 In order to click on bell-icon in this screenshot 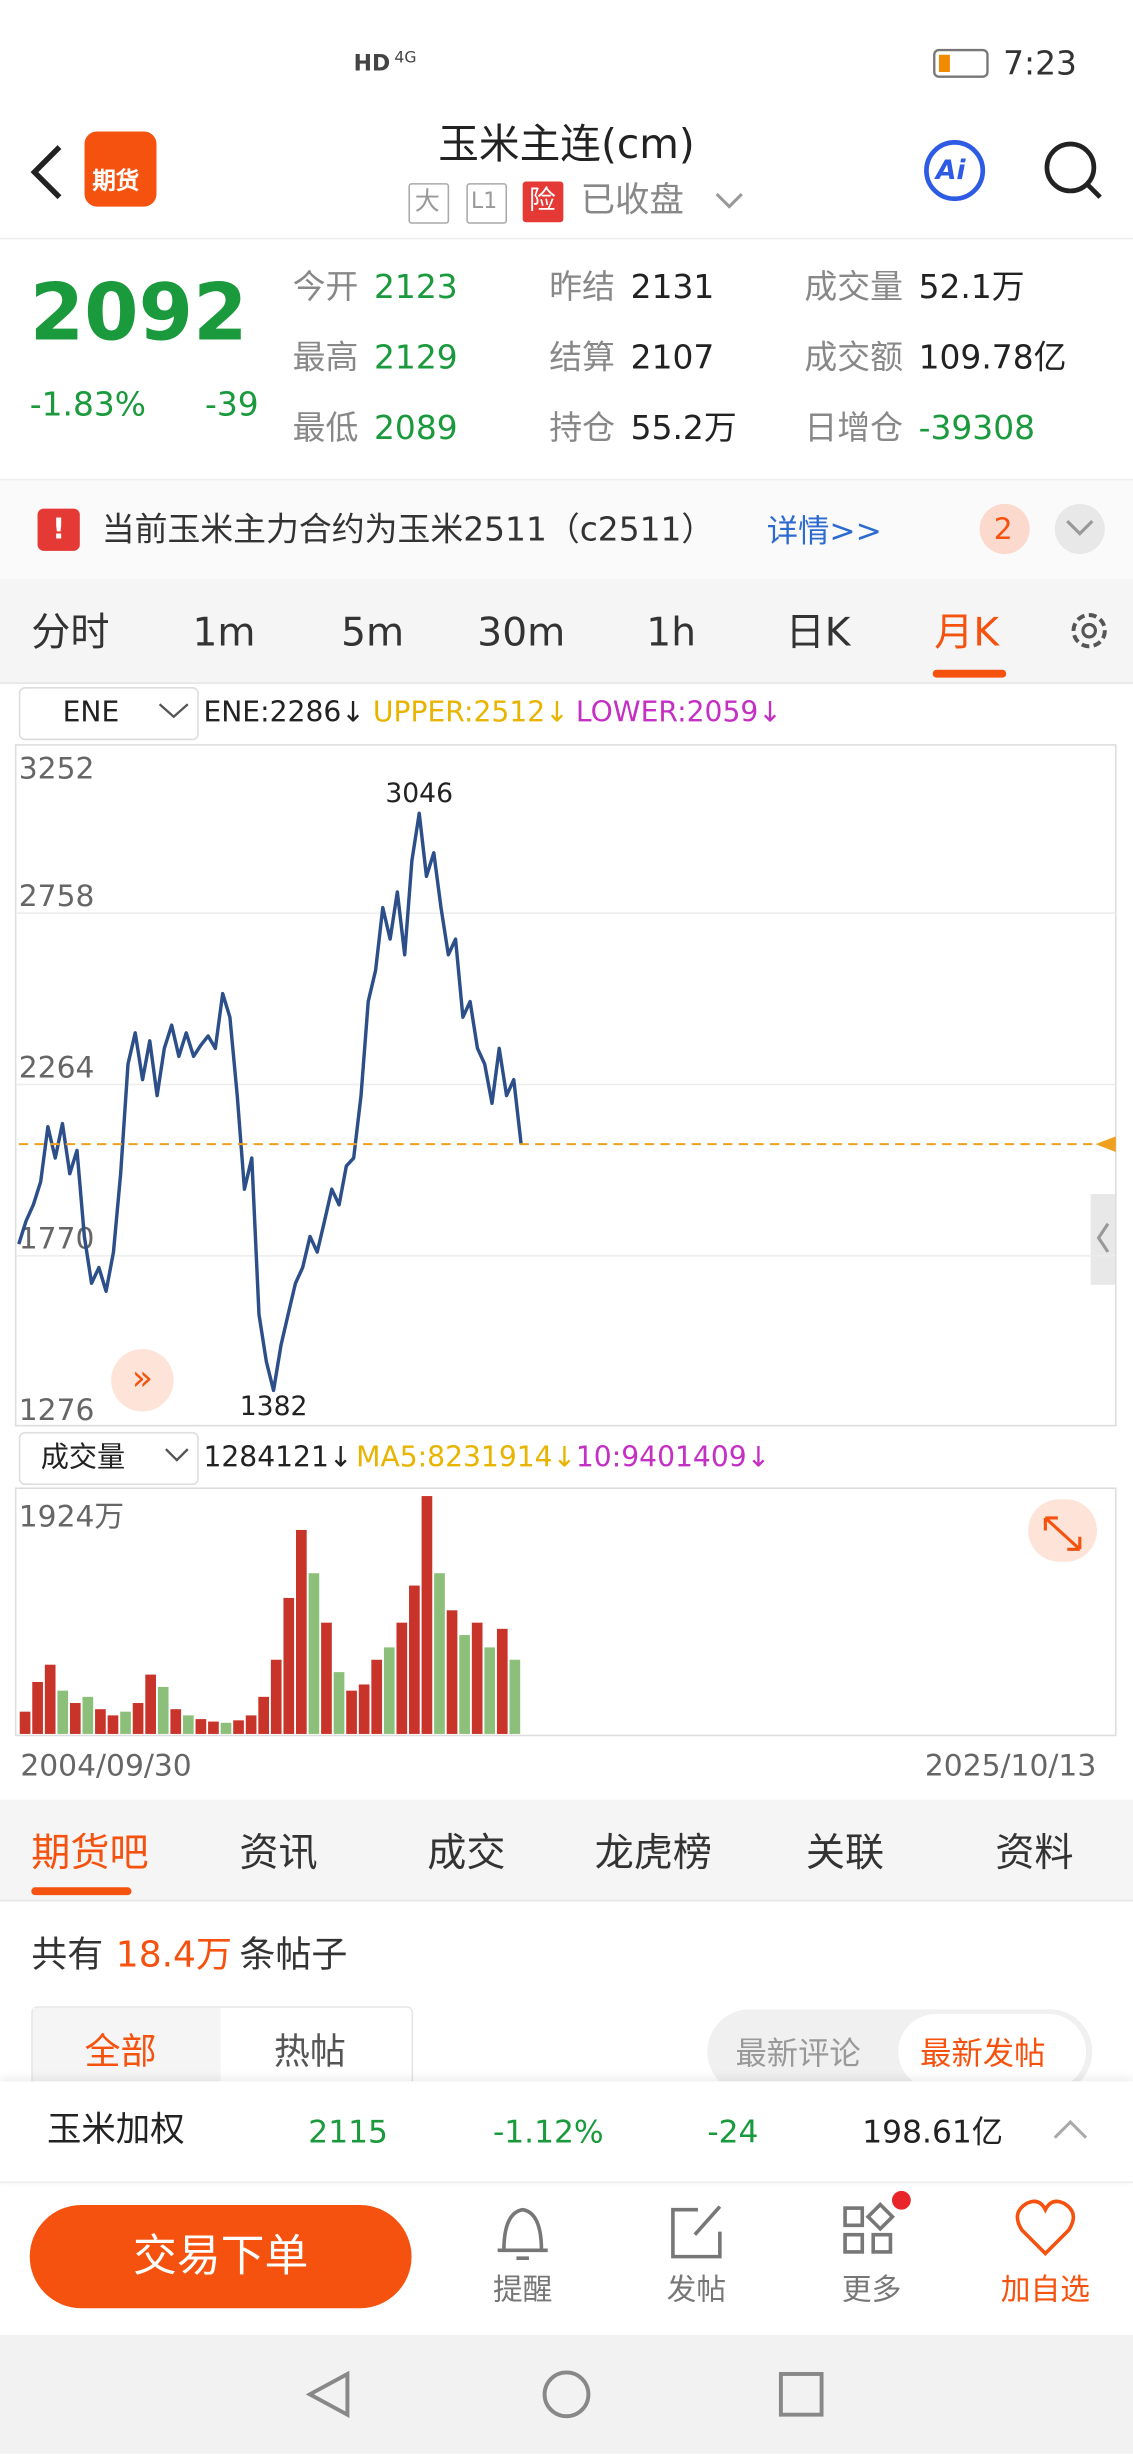, I will do `click(522, 2233)`.